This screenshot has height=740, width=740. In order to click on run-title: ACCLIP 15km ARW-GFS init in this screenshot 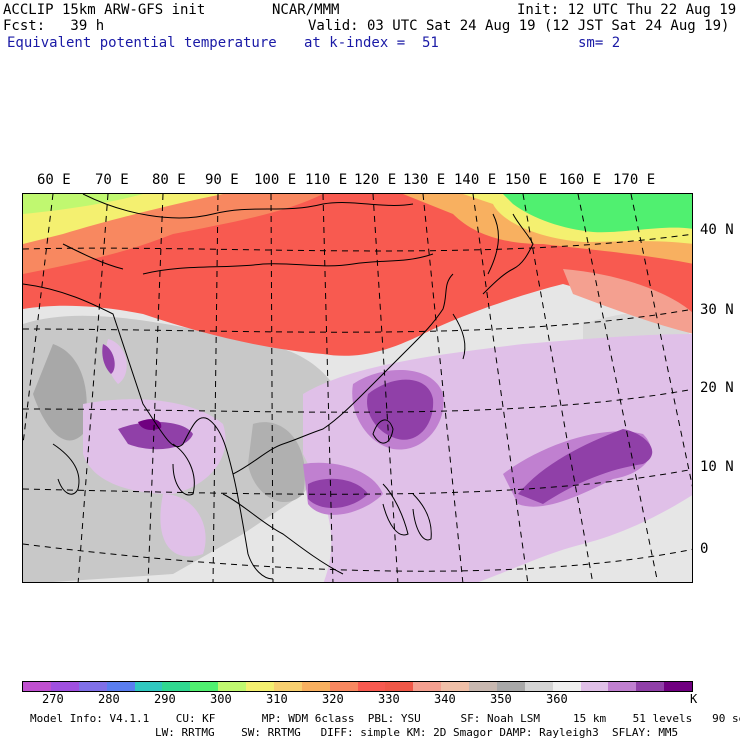, I will do `click(104, 10)`.